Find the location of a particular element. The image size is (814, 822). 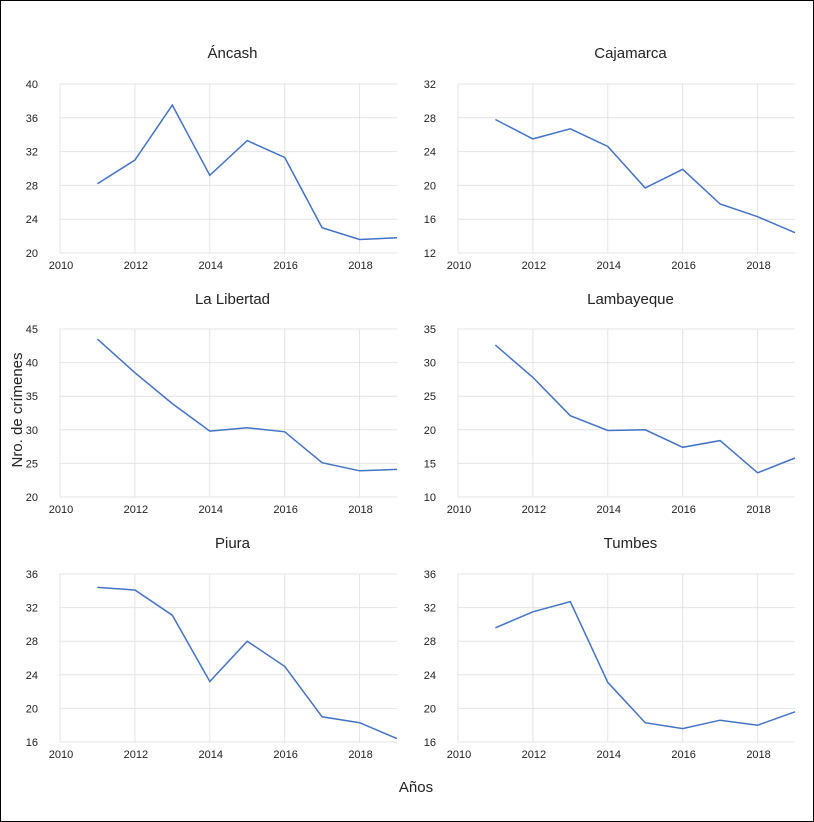

y-tick-label: 25 is located at coordinates (32, 464).